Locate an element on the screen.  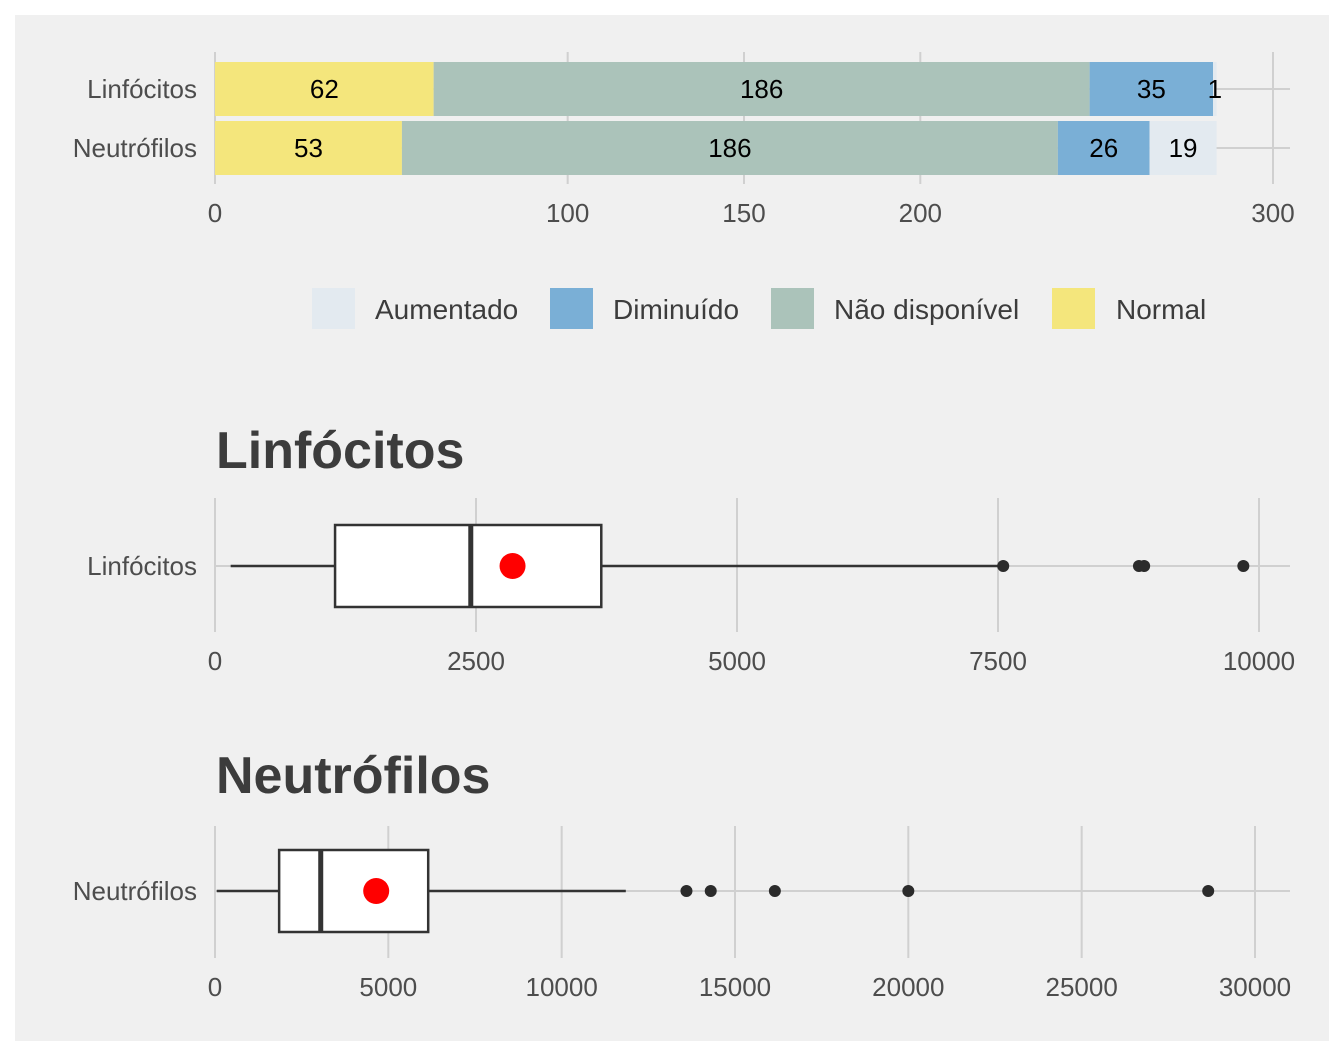
neut-boxplot-x-tick-10000: 10000 is located at coordinates (562, 987).